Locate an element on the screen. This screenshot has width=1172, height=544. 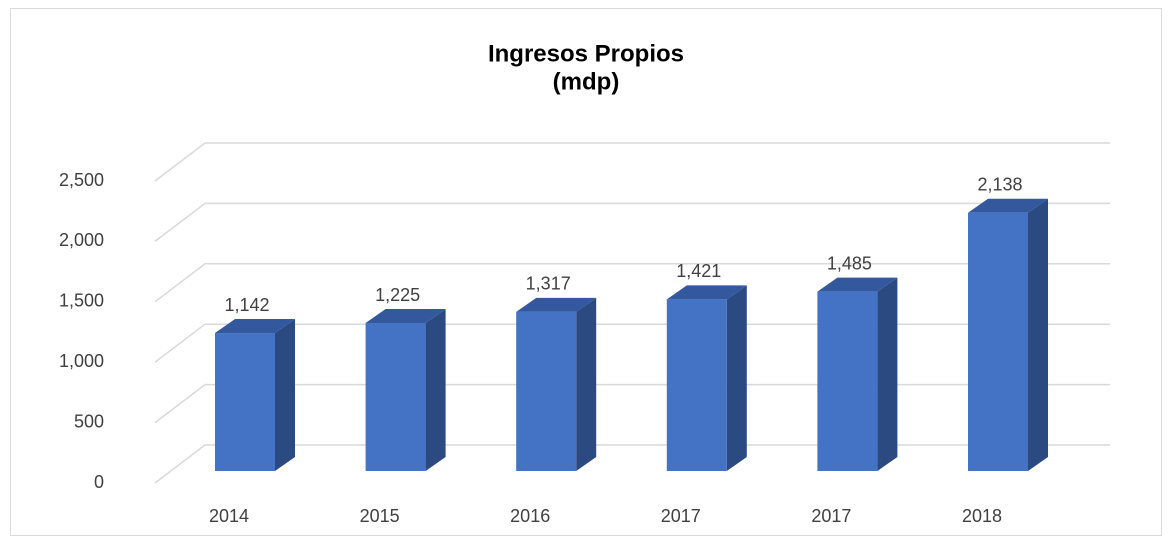
y-tick-label: 2,000 is located at coordinates (81, 240).